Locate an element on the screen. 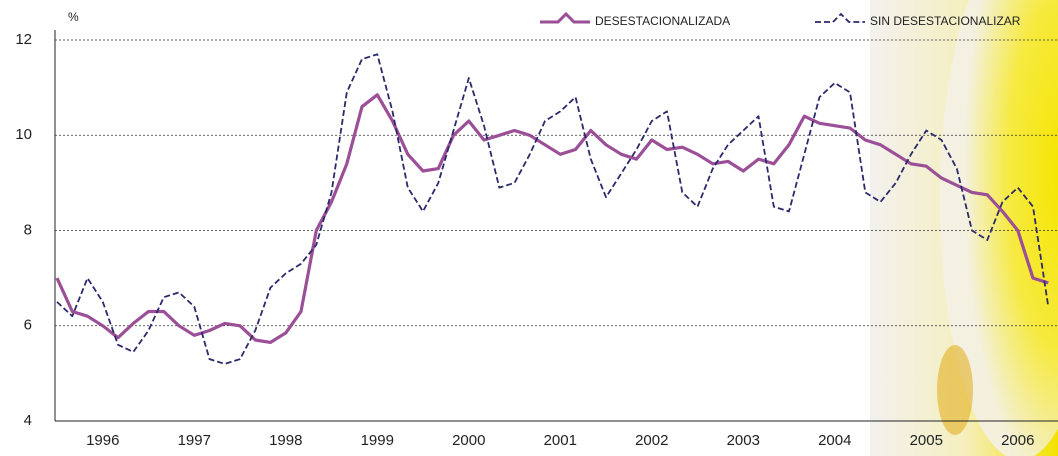  y-tick-label: 6 is located at coordinates (28, 325).